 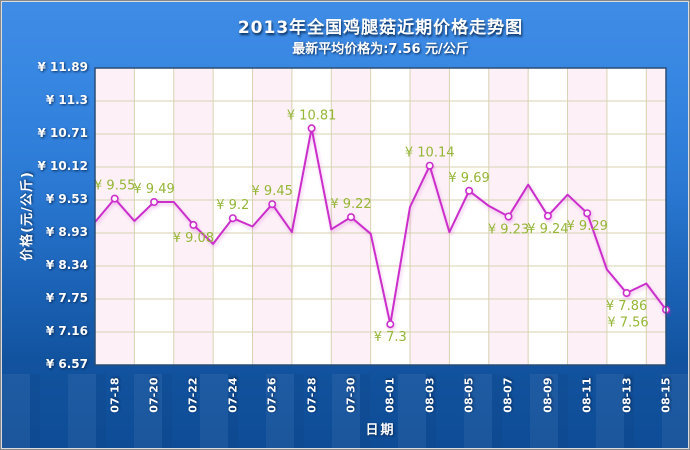 I want to click on data-point-label: ¥ 7.3, so click(x=390, y=337).